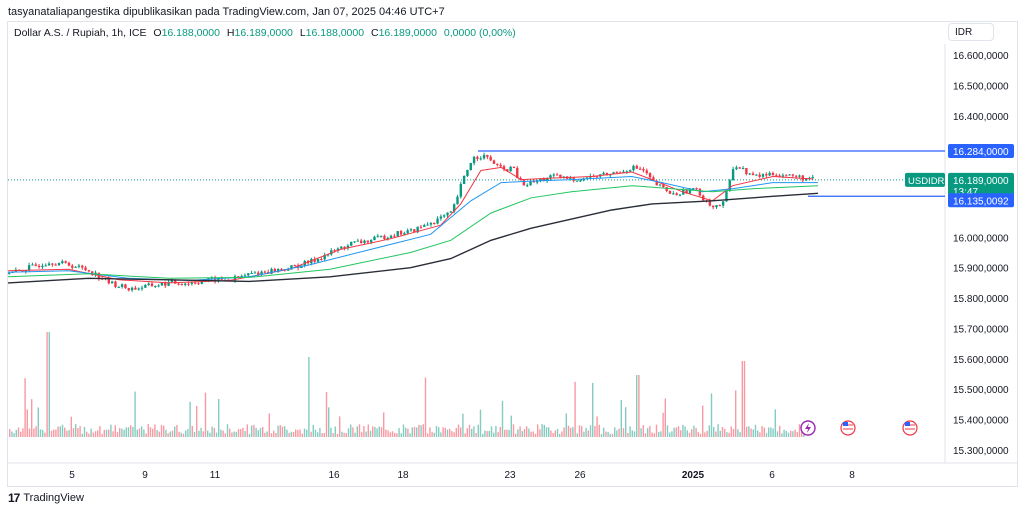 The image size is (1024, 511). What do you see at coordinates (981, 201) in the screenshot?
I see `level-low-label: 16.135,0092` at bounding box center [981, 201].